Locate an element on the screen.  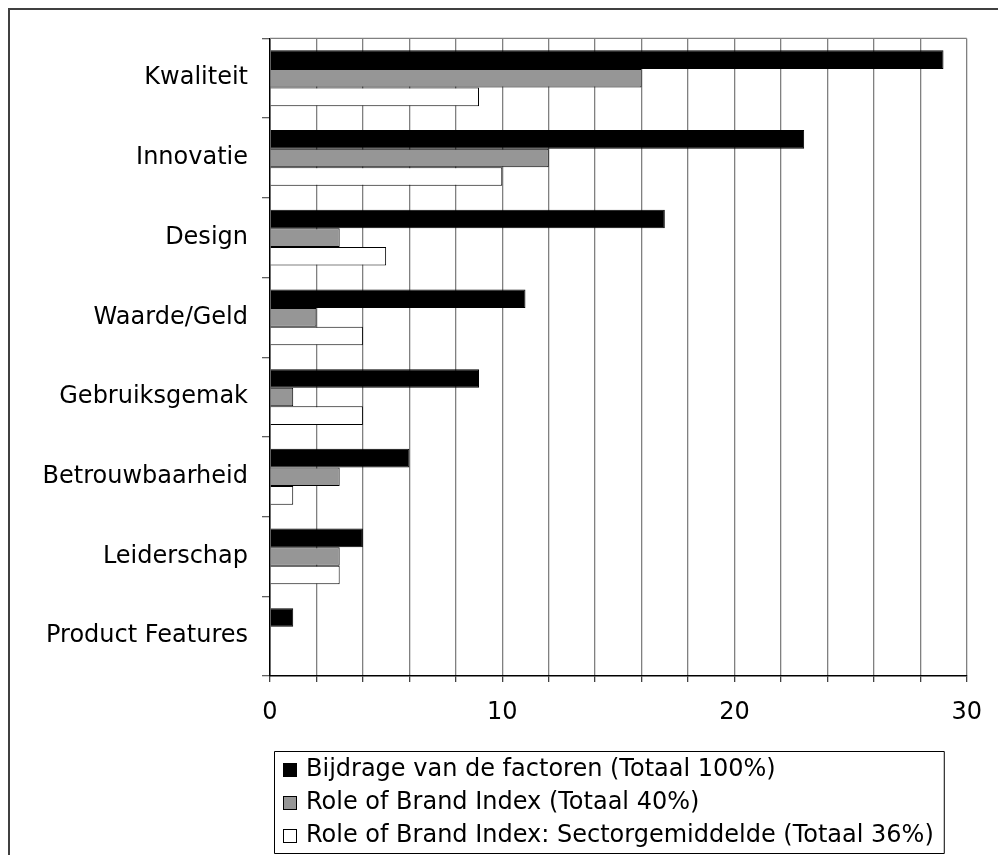
y-tick-label: Betrouwbaarheid is located at coordinates (145, 474).